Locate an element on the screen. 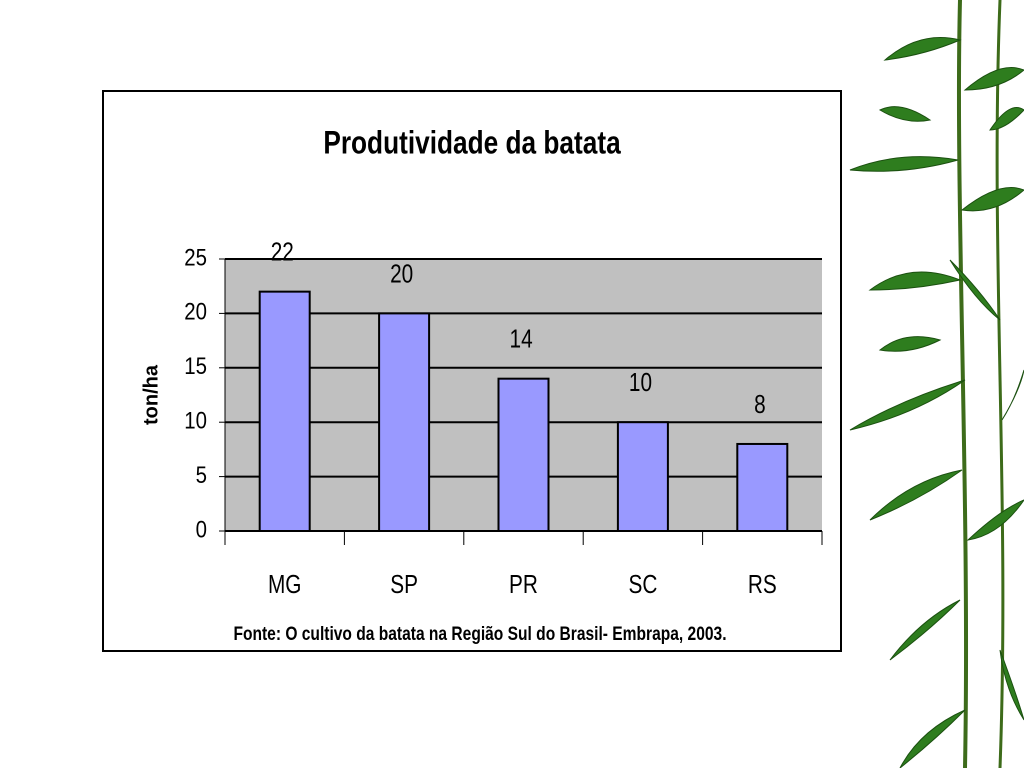  y-tick-label: 15 is located at coordinates (195, 366).